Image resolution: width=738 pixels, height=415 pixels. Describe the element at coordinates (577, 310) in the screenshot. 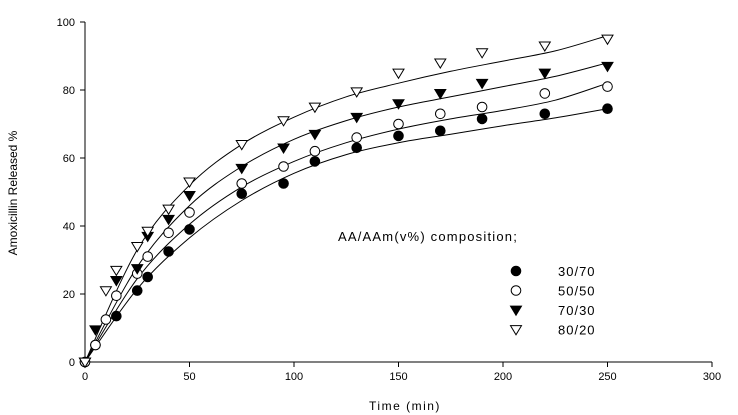

I see `legend-label: 70/30` at that location.